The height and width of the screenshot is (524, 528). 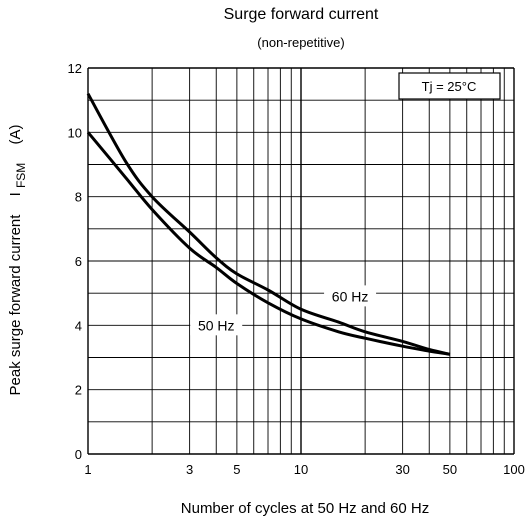 What do you see at coordinates (15, 194) in the screenshot?
I see `y-axis-label-symbol: I` at bounding box center [15, 194].